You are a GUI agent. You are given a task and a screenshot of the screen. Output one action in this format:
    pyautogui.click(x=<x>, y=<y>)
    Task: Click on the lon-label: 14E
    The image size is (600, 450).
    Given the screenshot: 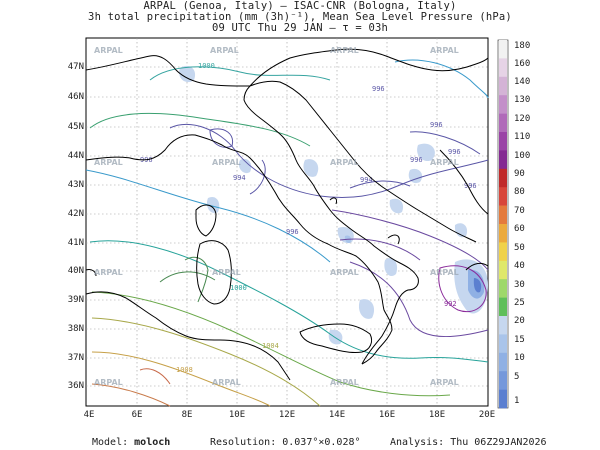 What is the action you would take?
    pyautogui.click(x=337, y=415)
    